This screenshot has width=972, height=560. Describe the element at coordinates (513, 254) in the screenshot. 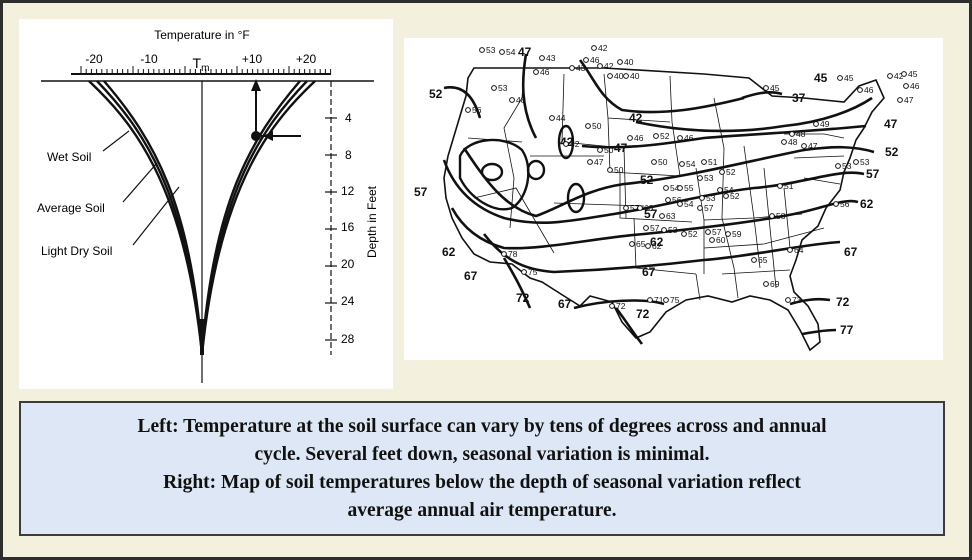

I see `station-value: 78` at that location.